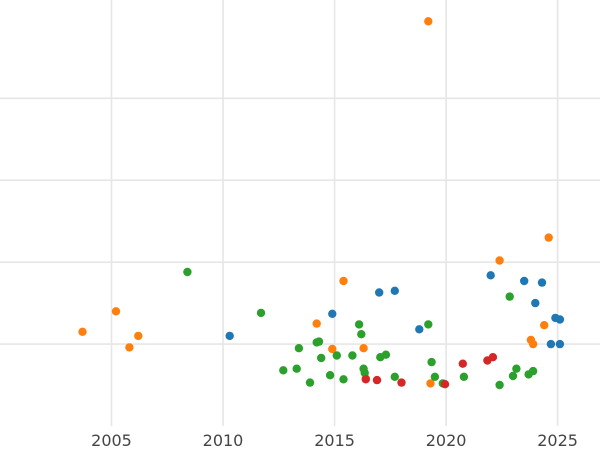 The width and height of the screenshot is (600, 450). What do you see at coordinates (223, 440) in the screenshot?
I see `x-tick-label: 2010` at bounding box center [223, 440].